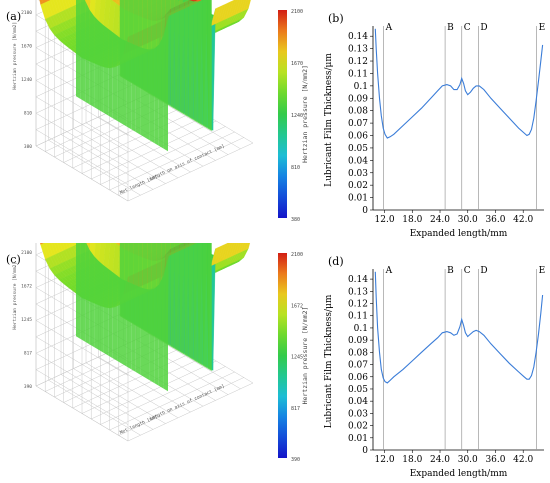 This screenshot has width=550, height=483. I want to click on panel-label: (d), so click(336, 261).